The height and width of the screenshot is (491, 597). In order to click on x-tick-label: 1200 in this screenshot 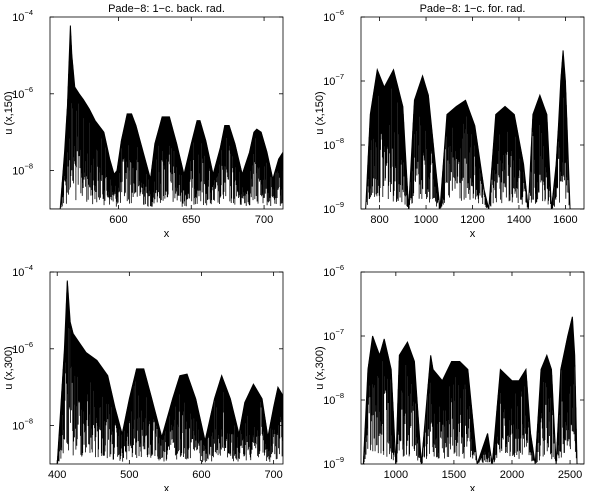, I will do `click(472, 220)`.